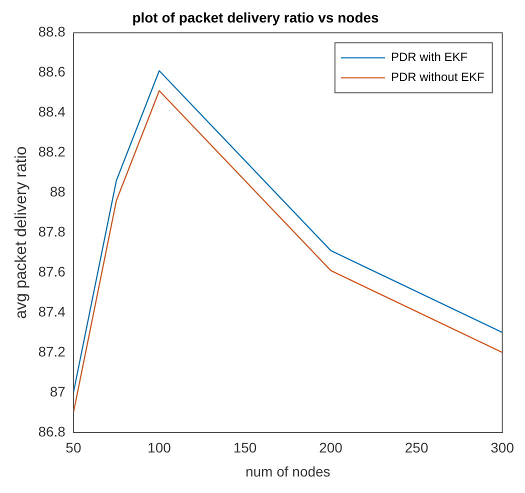 The width and height of the screenshot is (525, 493). What do you see at coordinates (52, 431) in the screenshot?
I see `y-tick-label: 86.8` at bounding box center [52, 431].